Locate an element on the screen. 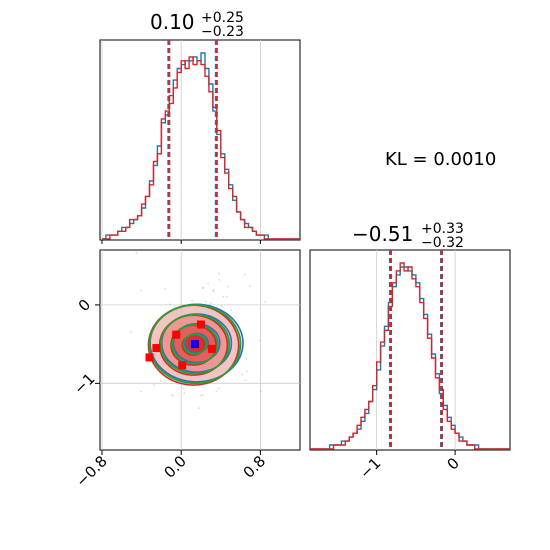 Image resolution: width=550 pixels, height=550 pixels. marginal-param2-title: −0.51 +0.33 −0.32 is located at coordinates (408, 236).